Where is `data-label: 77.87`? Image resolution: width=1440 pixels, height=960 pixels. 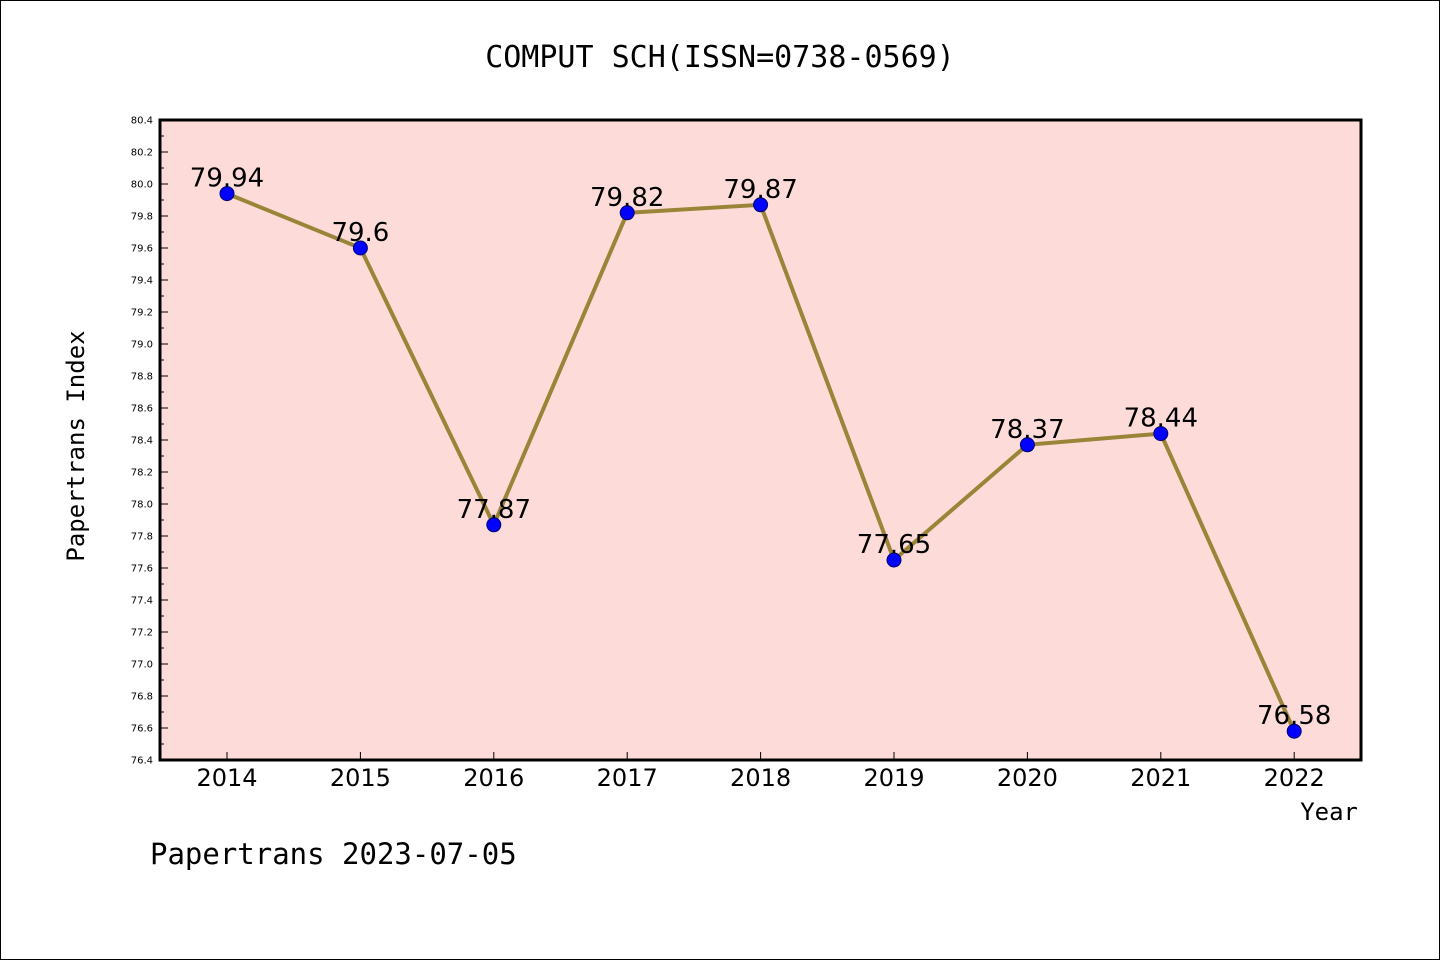 data-label: 77.87 is located at coordinates (494, 510).